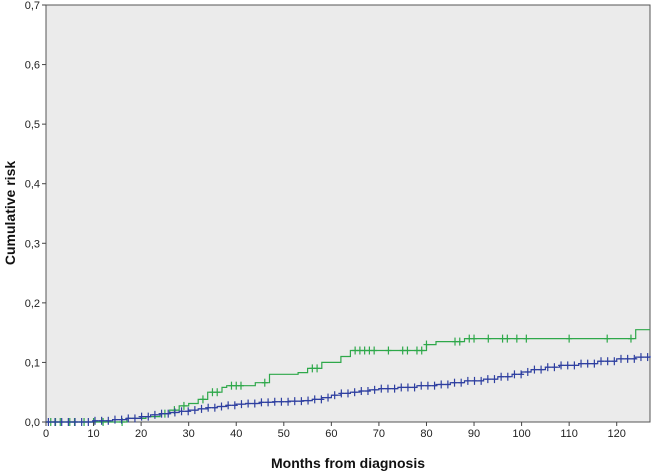 The width and height of the screenshot is (654, 472). I want to click on x-tick-label: 20, so click(141, 434).